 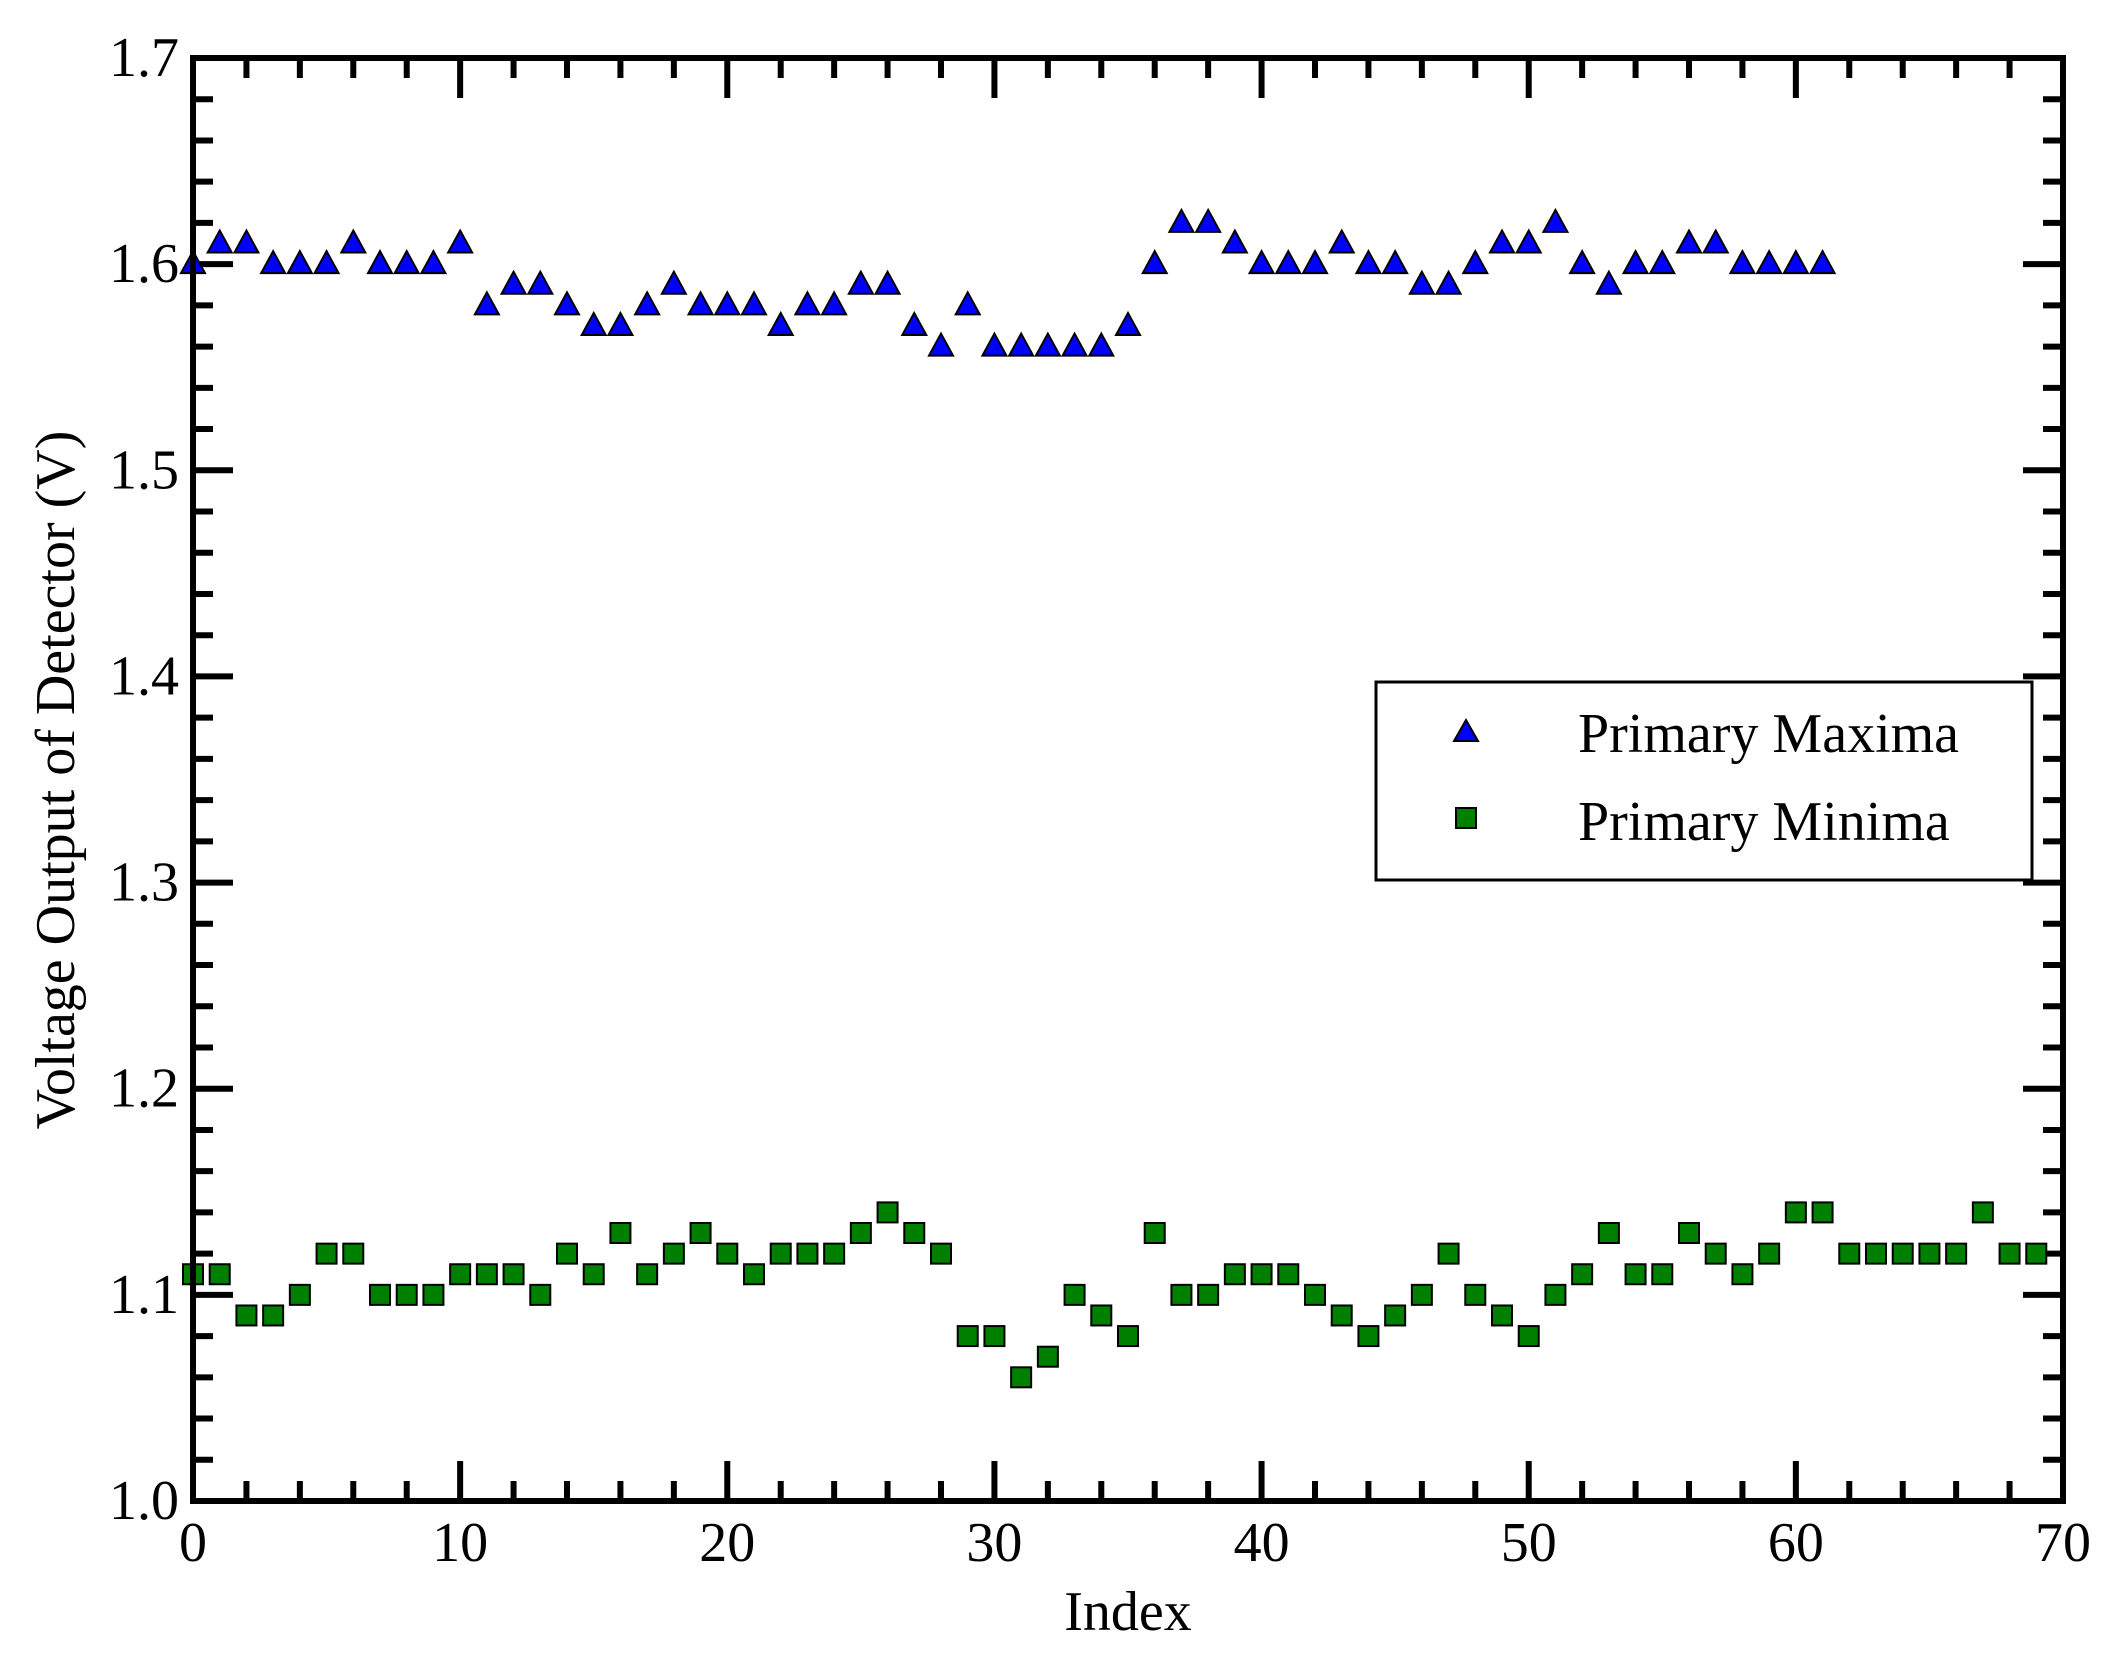 I want to click on x-tick-label: 70, so click(x=2063, y=1543).